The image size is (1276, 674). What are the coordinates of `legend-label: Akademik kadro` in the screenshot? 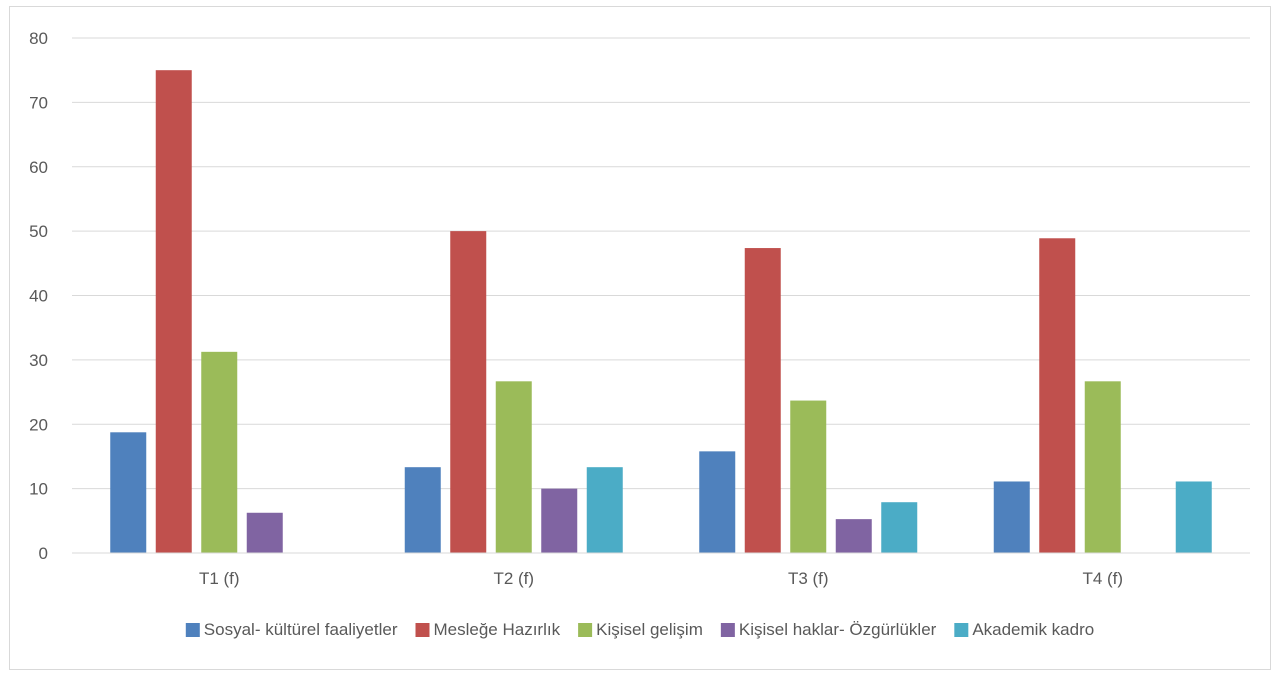 It's located at (1033, 629).